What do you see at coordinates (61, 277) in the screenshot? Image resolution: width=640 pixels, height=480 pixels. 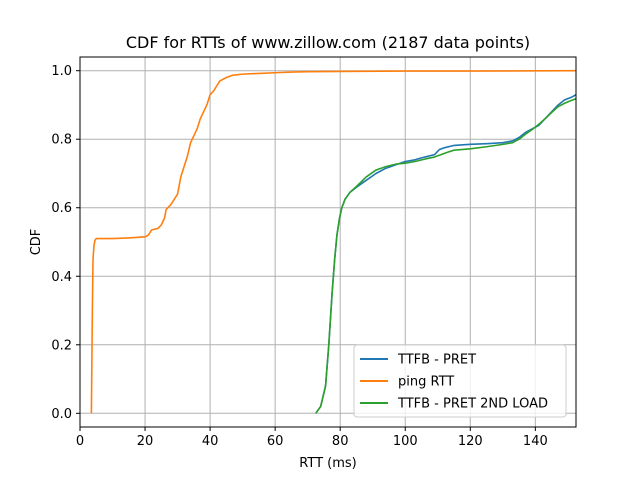 I see `y-tick-label: 0.4` at bounding box center [61, 277].